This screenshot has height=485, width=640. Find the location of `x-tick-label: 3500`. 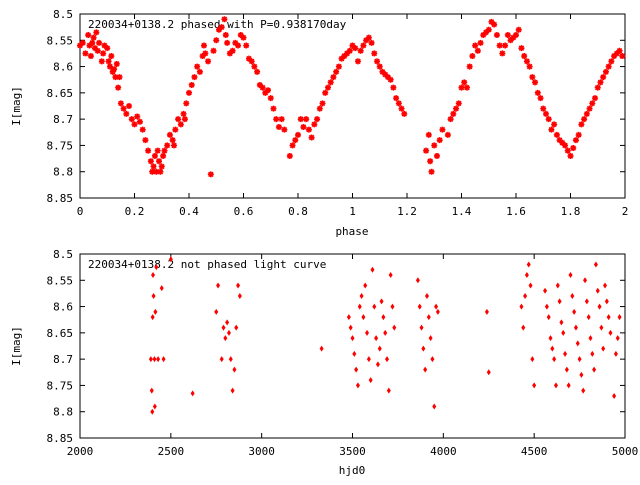

x-tick-label: 3500 is located at coordinates (352, 451).